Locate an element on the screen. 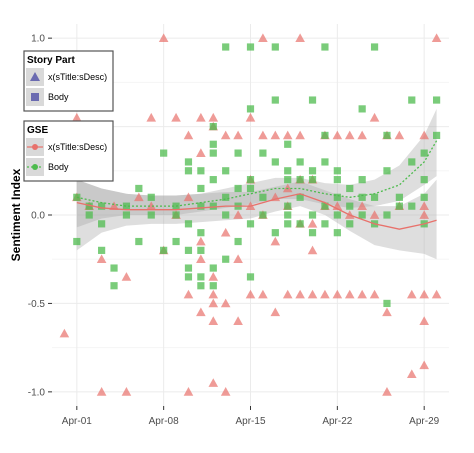  legend-square-icon is located at coordinates (35, 97).